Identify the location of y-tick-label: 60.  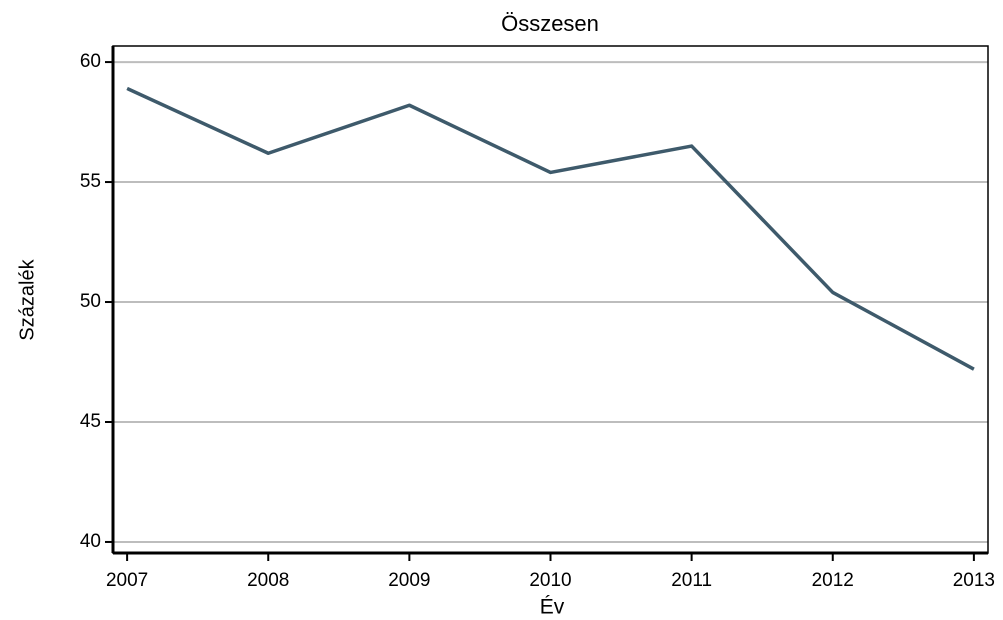
(90, 61).